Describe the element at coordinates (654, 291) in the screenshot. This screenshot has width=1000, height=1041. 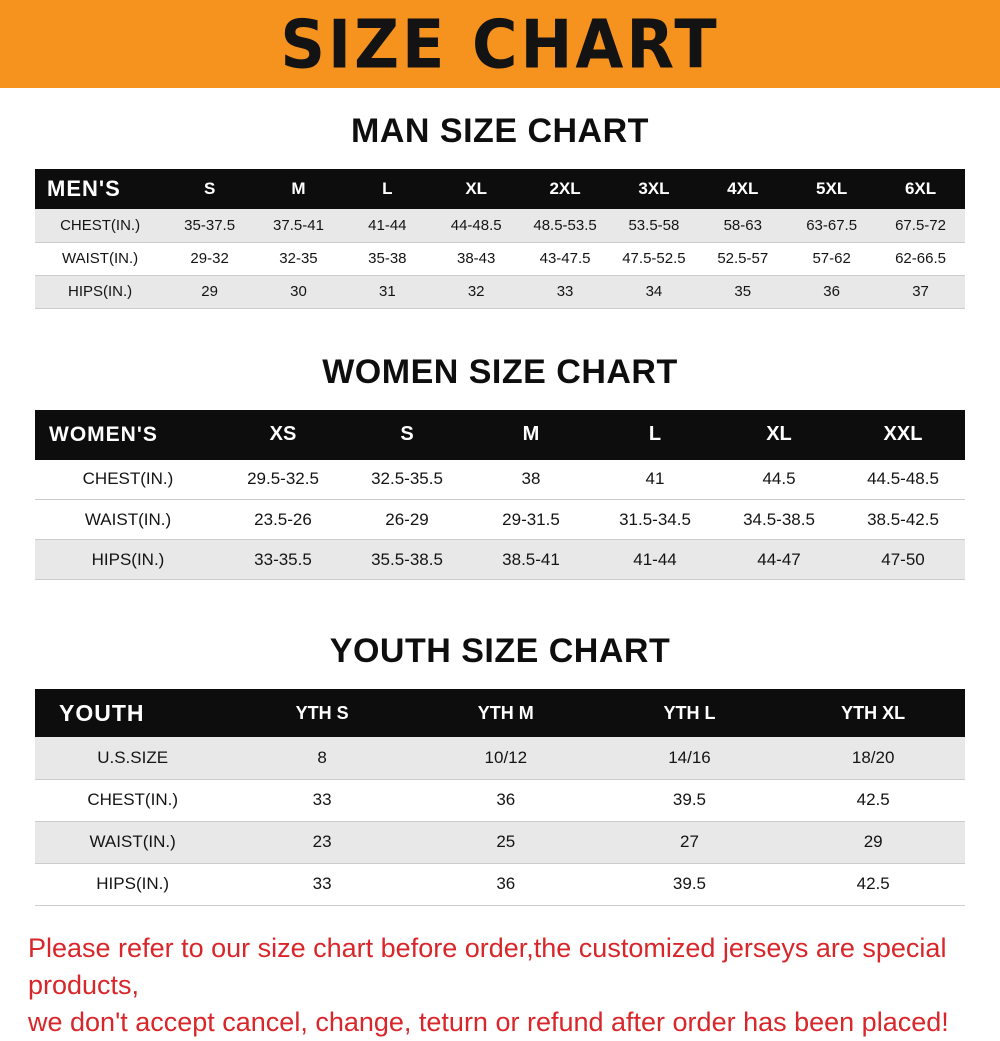
I see `cell: 34` at that location.